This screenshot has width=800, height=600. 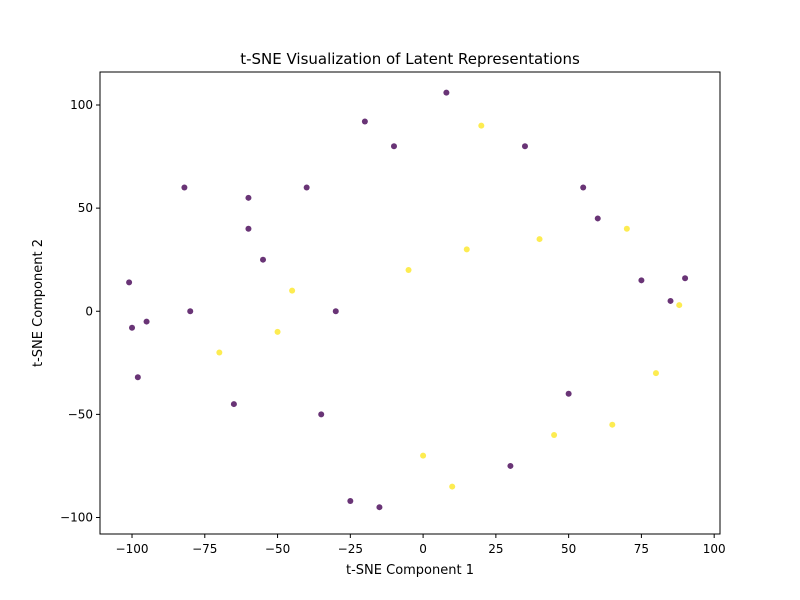 I want to click on x-axis-ticks: −100 −75 −50 −25 0 25 50 75 100, so click(x=421, y=545).